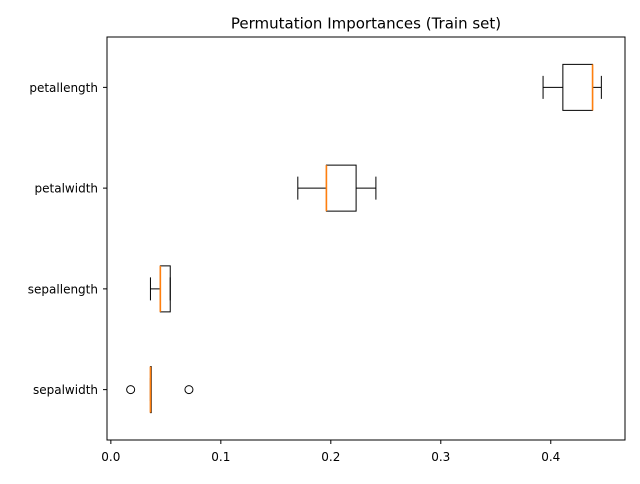  Describe the element at coordinates (366, 24) in the screenshot. I see `chart-title: Permutation Importances (Train set)` at that location.